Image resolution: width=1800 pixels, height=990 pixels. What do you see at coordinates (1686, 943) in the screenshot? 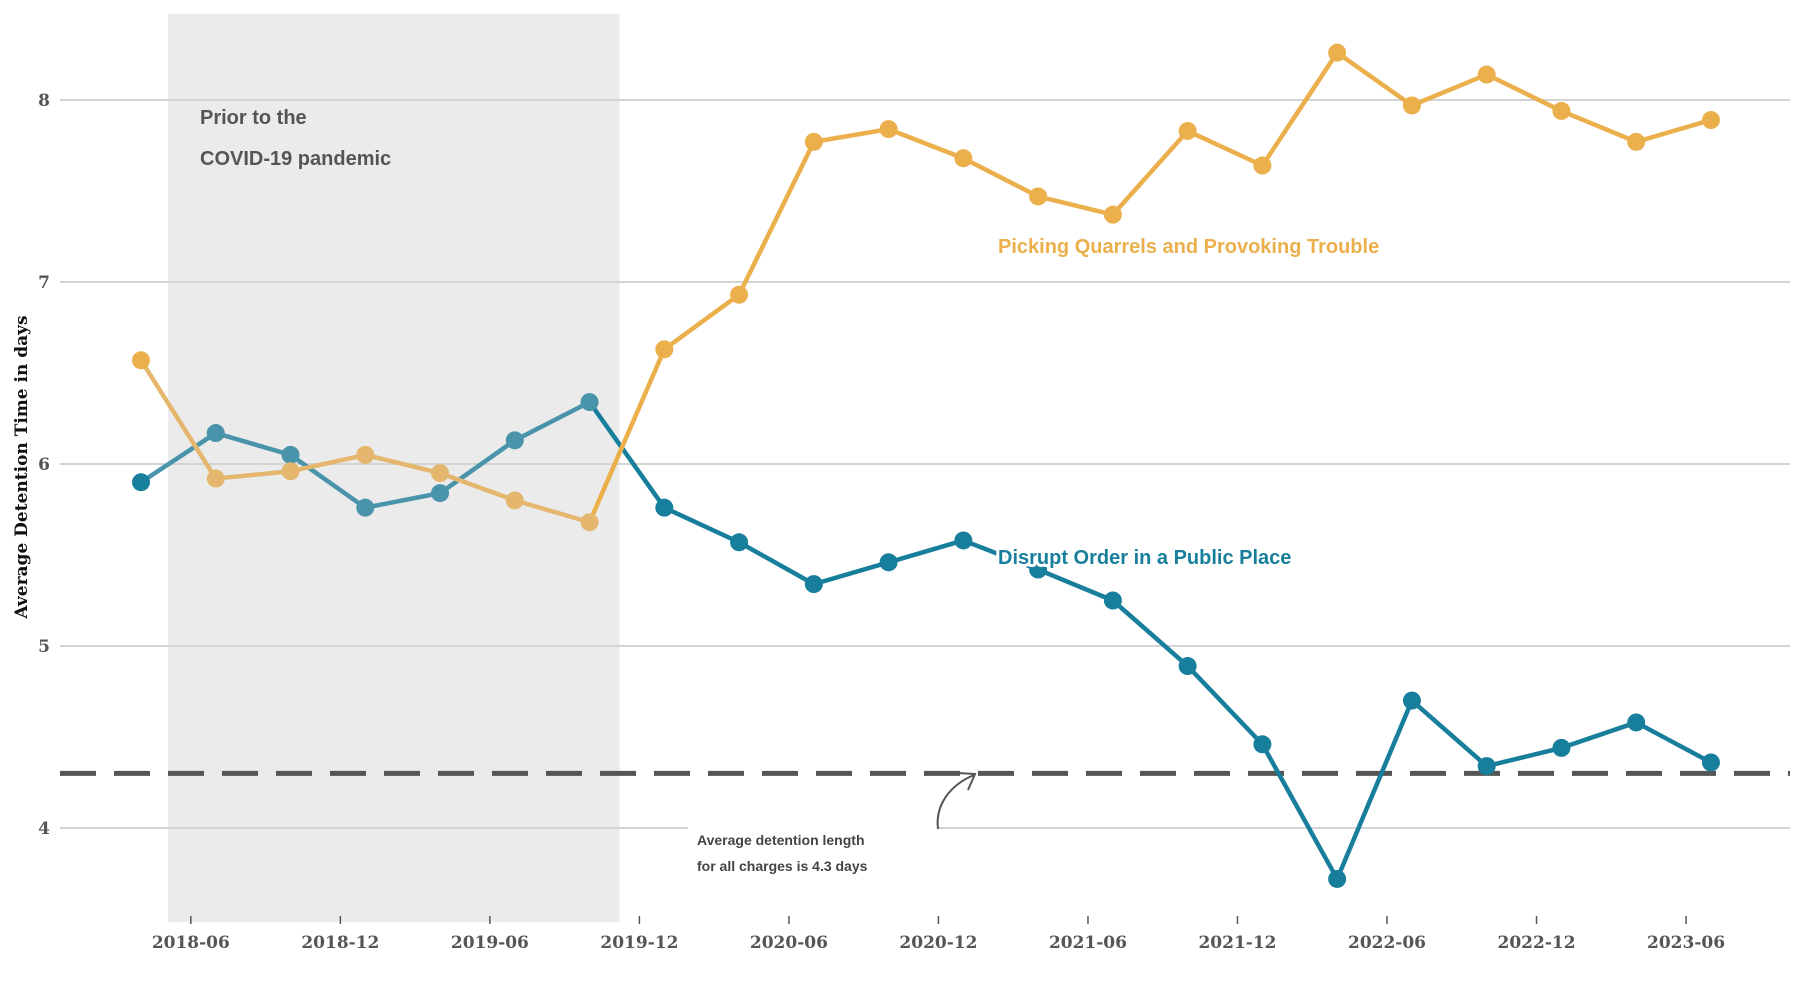
I see `x-tick-label: 2023-06` at bounding box center [1686, 943].